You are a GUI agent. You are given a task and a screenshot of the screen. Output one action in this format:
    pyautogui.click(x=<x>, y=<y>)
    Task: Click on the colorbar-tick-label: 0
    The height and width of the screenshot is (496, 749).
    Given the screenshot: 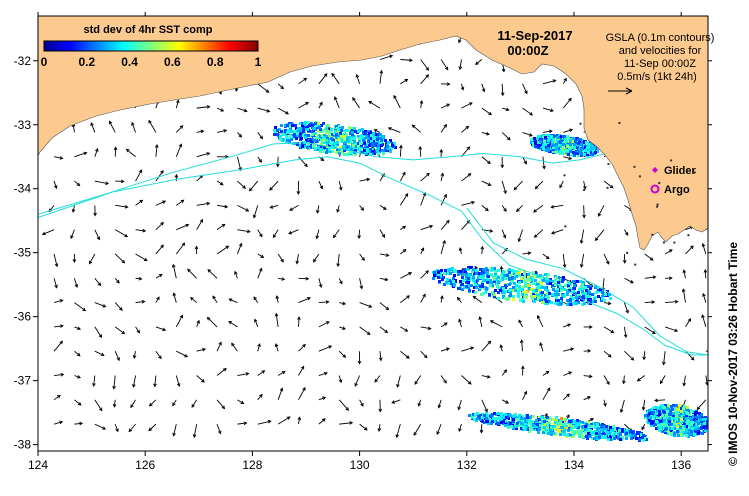 What is the action you would take?
    pyautogui.click(x=44, y=62)
    